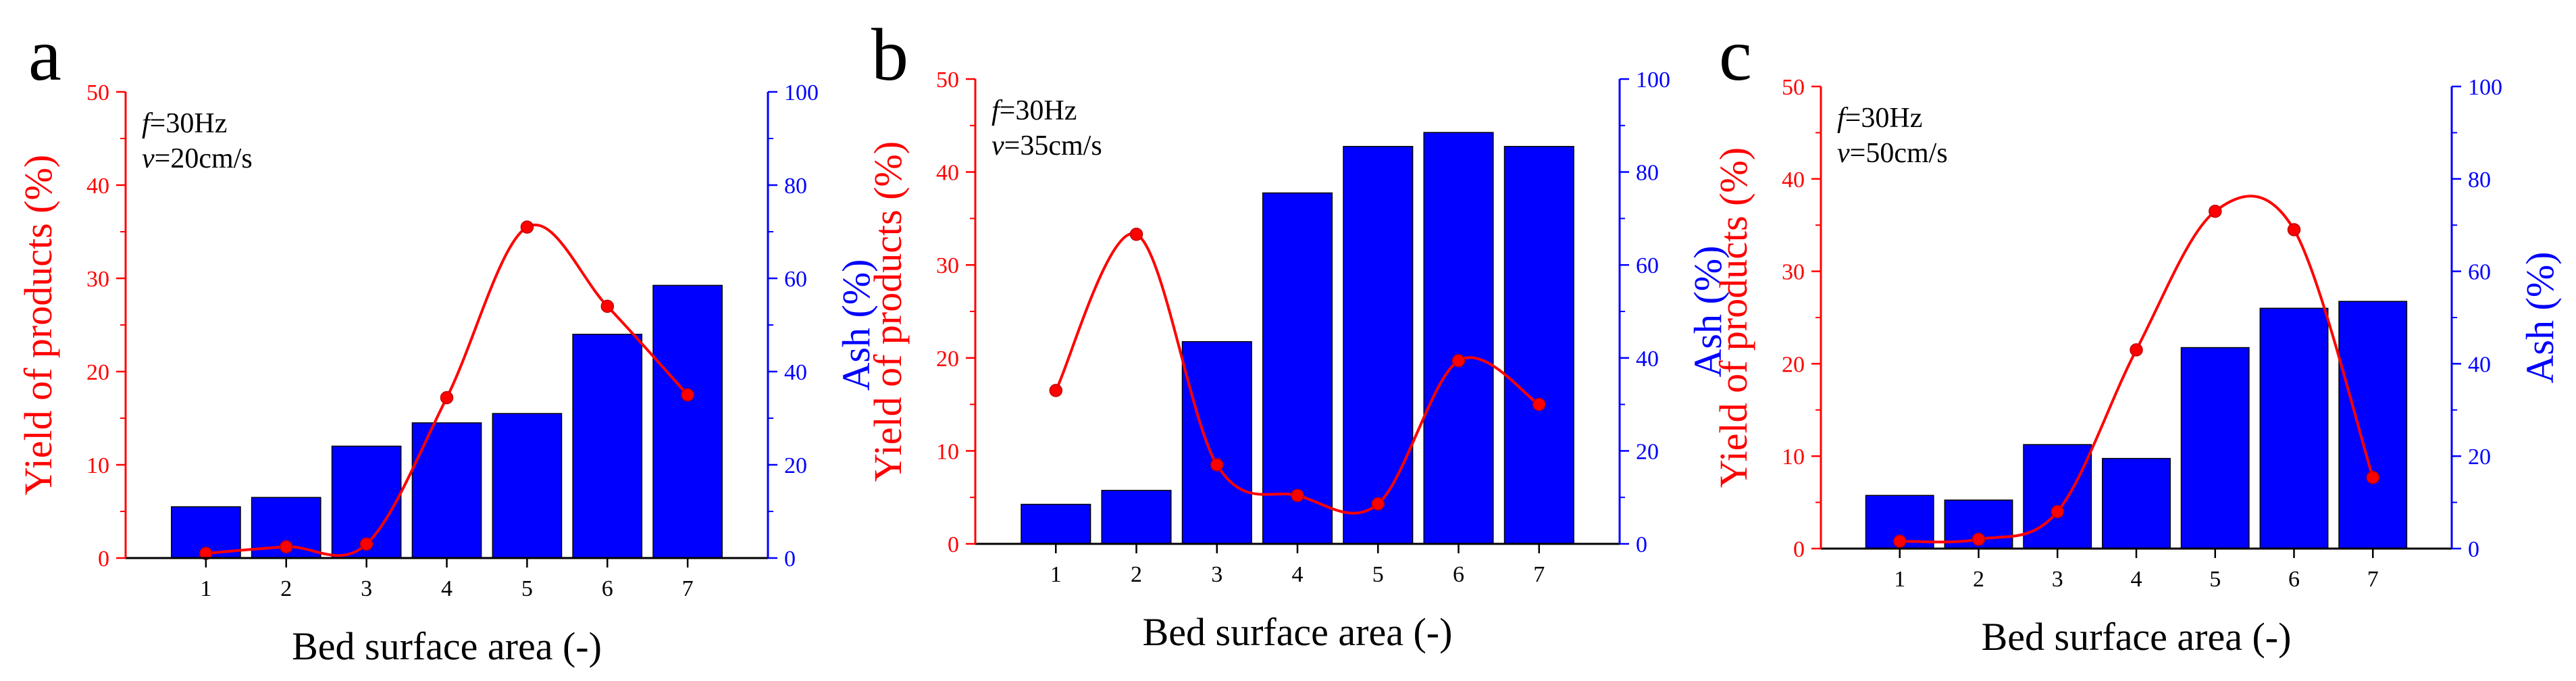  I want to click on velocity-value: =50cm/s, so click(1899, 153).